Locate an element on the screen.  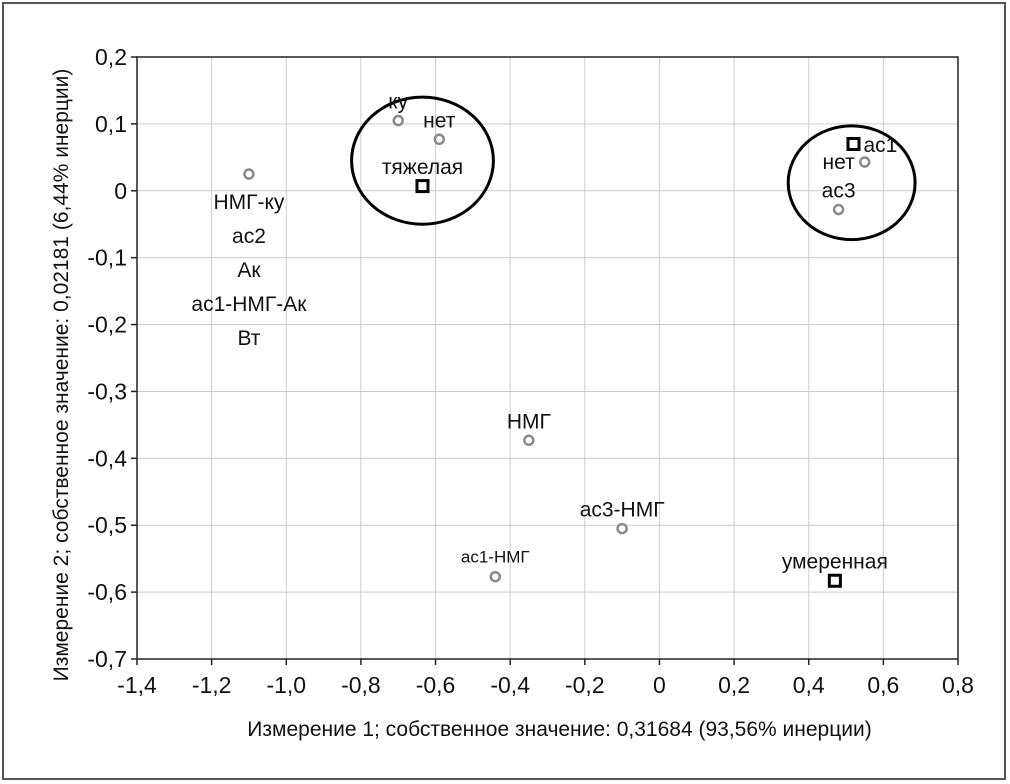
y-tick-label: -0,2 is located at coordinates (107, 325).